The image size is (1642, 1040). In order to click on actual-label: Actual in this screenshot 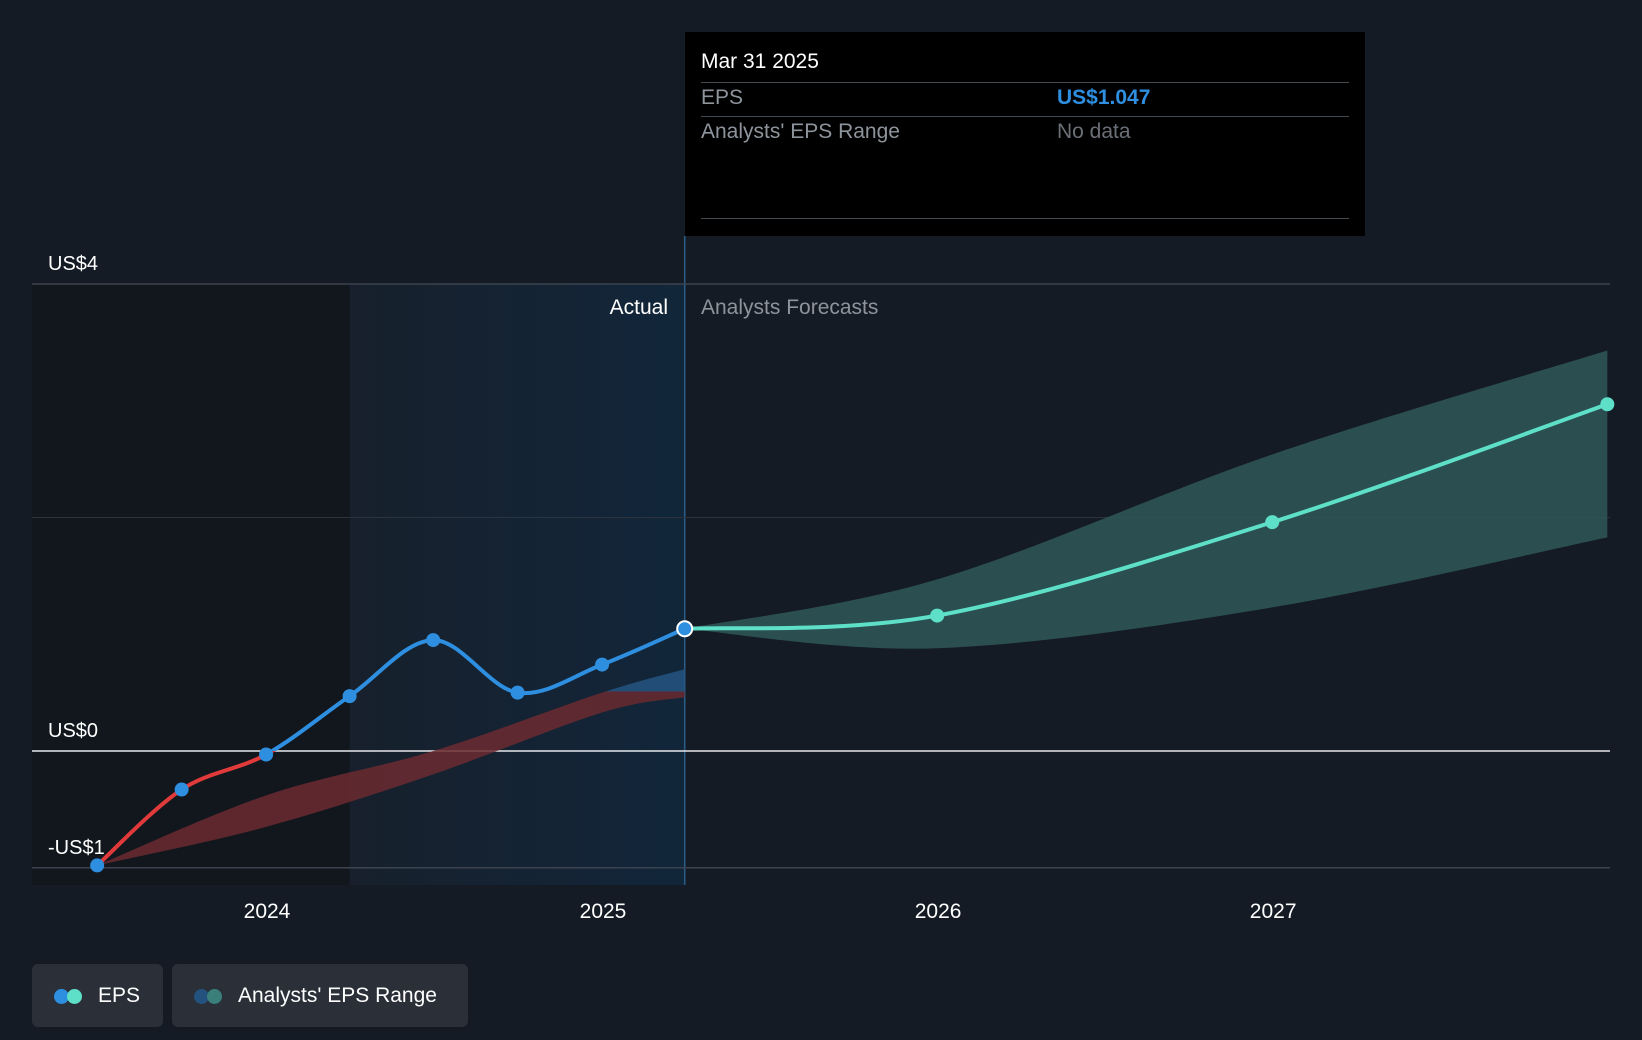, I will do `click(638, 307)`.